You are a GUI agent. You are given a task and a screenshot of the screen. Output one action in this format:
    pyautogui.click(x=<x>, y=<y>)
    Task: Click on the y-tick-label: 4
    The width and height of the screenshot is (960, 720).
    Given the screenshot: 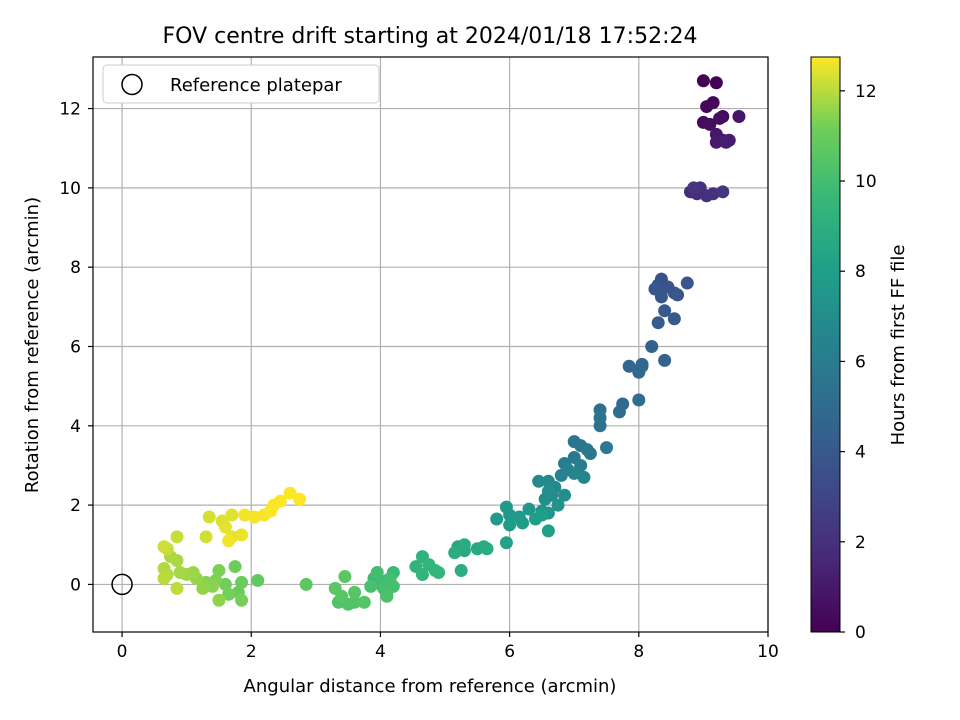 What is the action you would take?
    pyautogui.click(x=75, y=427)
    